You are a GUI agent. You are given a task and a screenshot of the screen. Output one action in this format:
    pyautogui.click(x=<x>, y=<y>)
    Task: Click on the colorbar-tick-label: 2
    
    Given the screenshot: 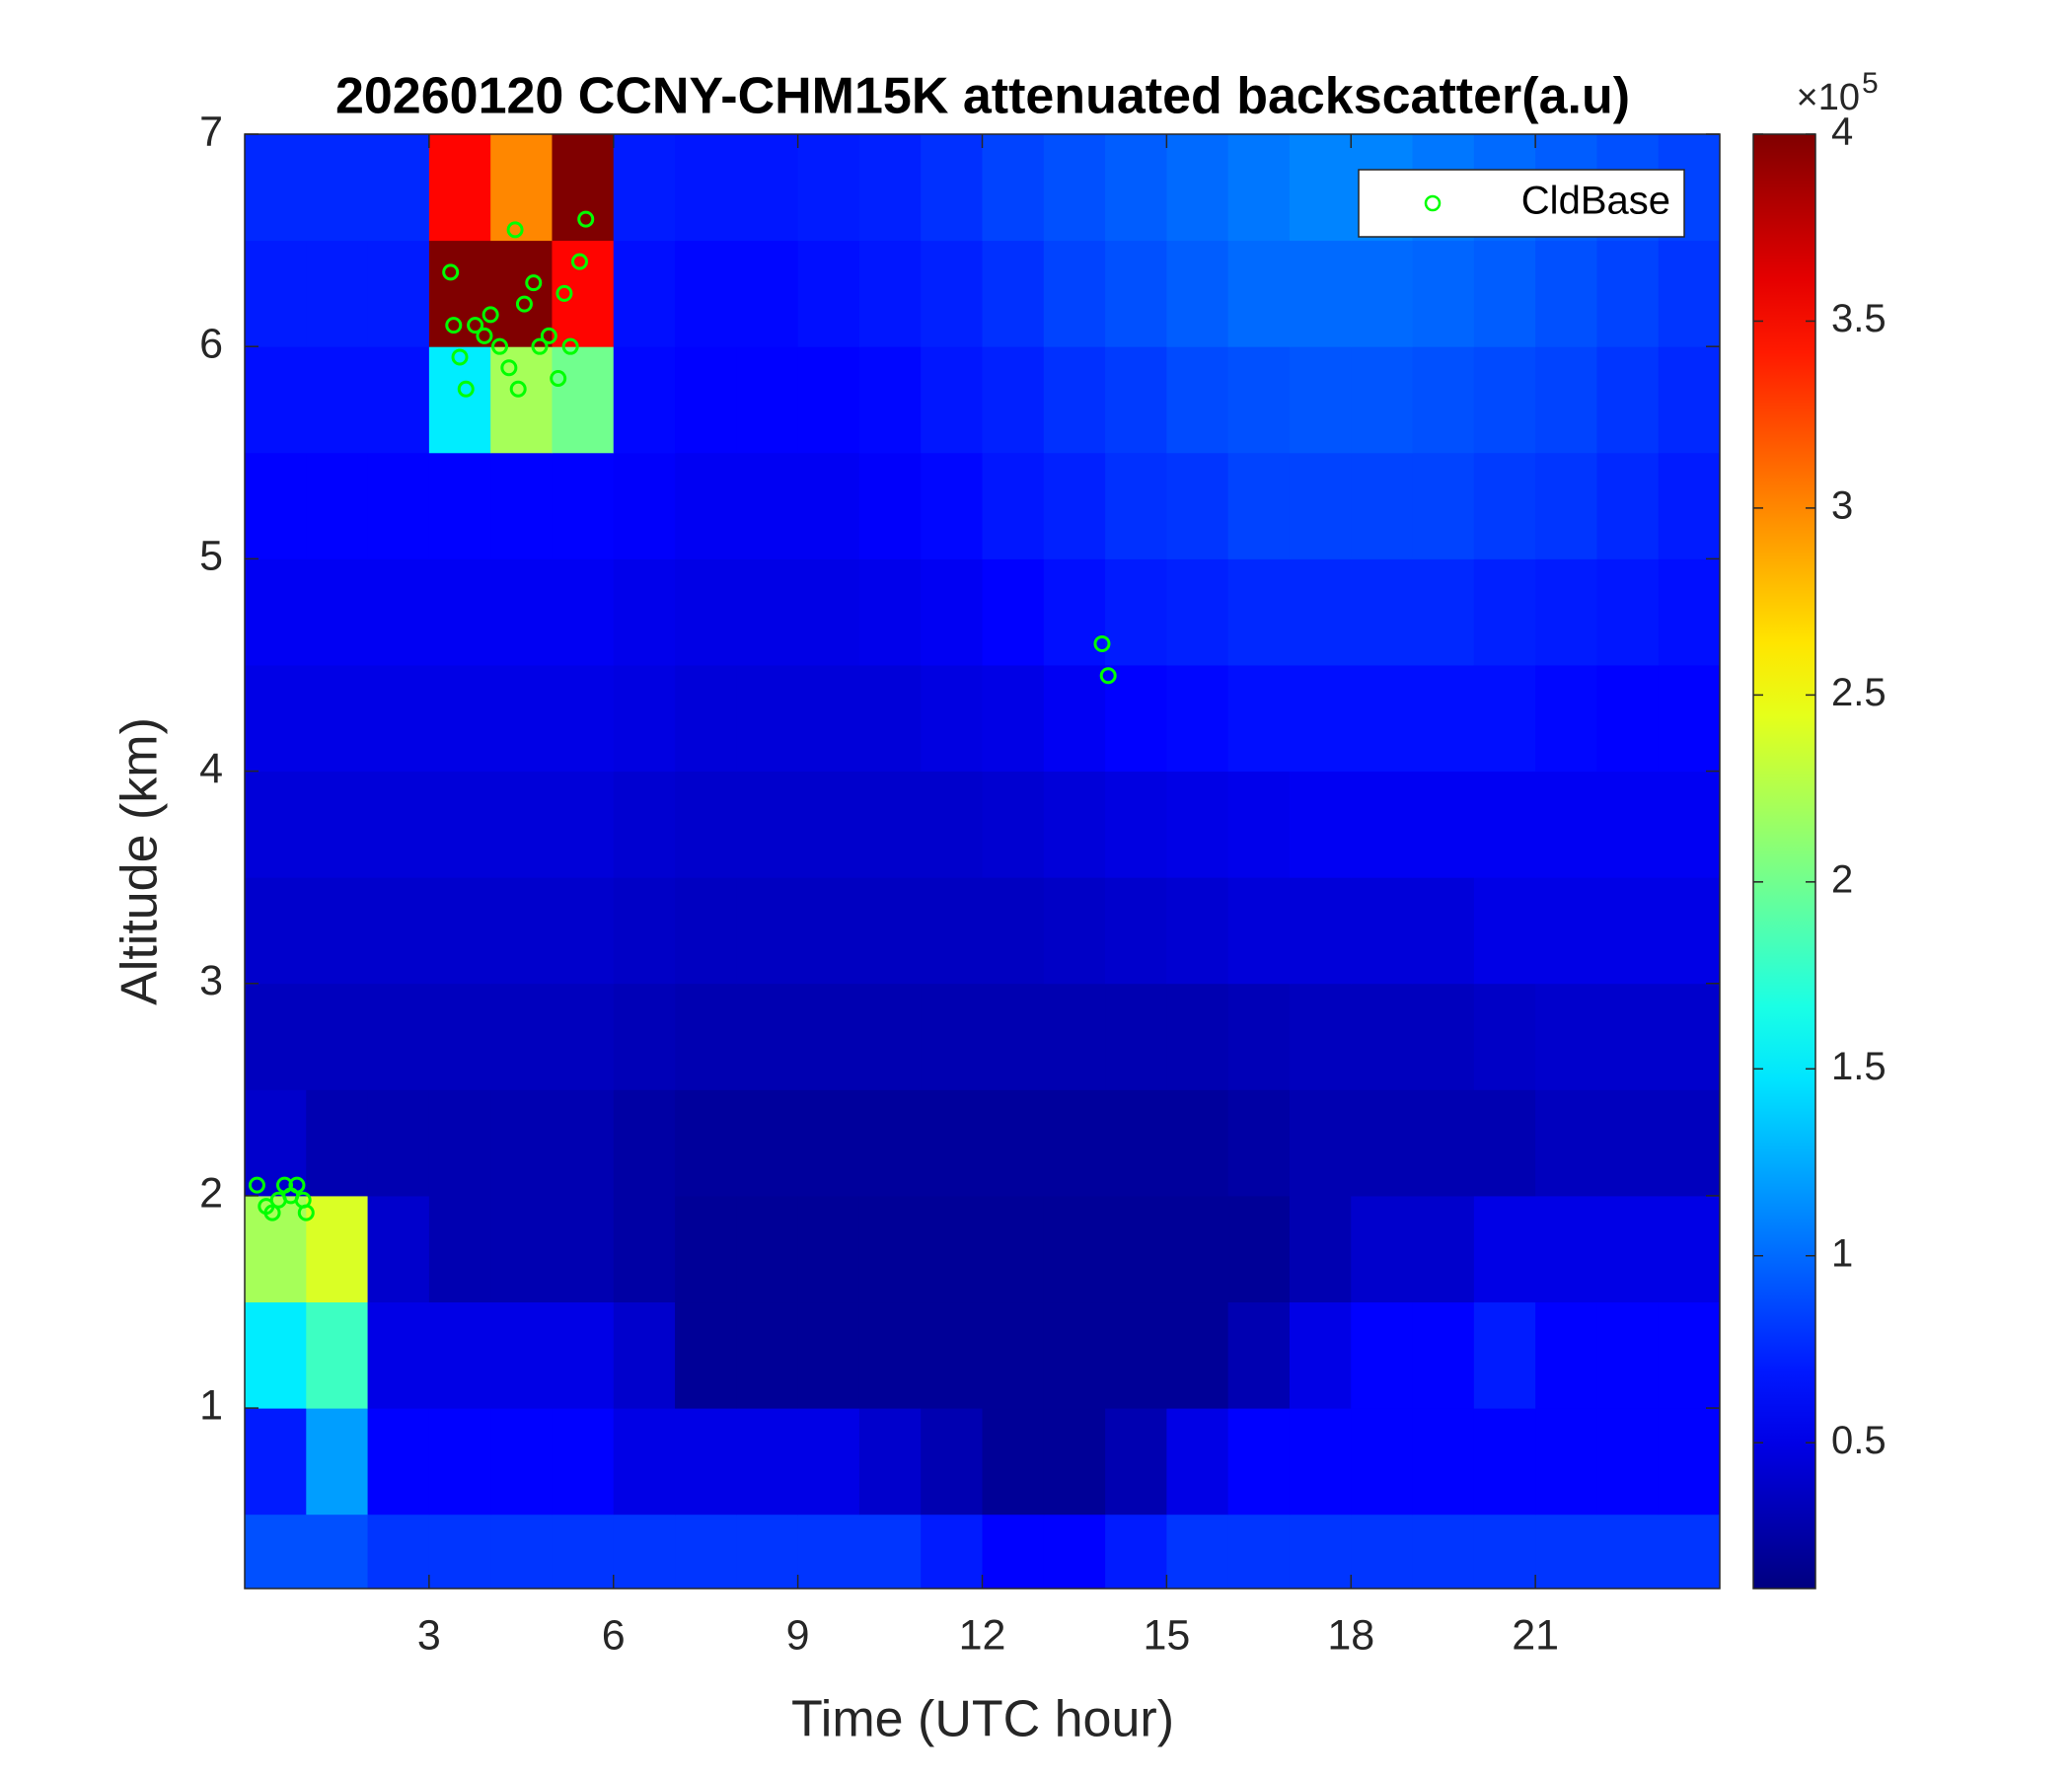 What is the action you would take?
    pyautogui.click(x=1842, y=879)
    